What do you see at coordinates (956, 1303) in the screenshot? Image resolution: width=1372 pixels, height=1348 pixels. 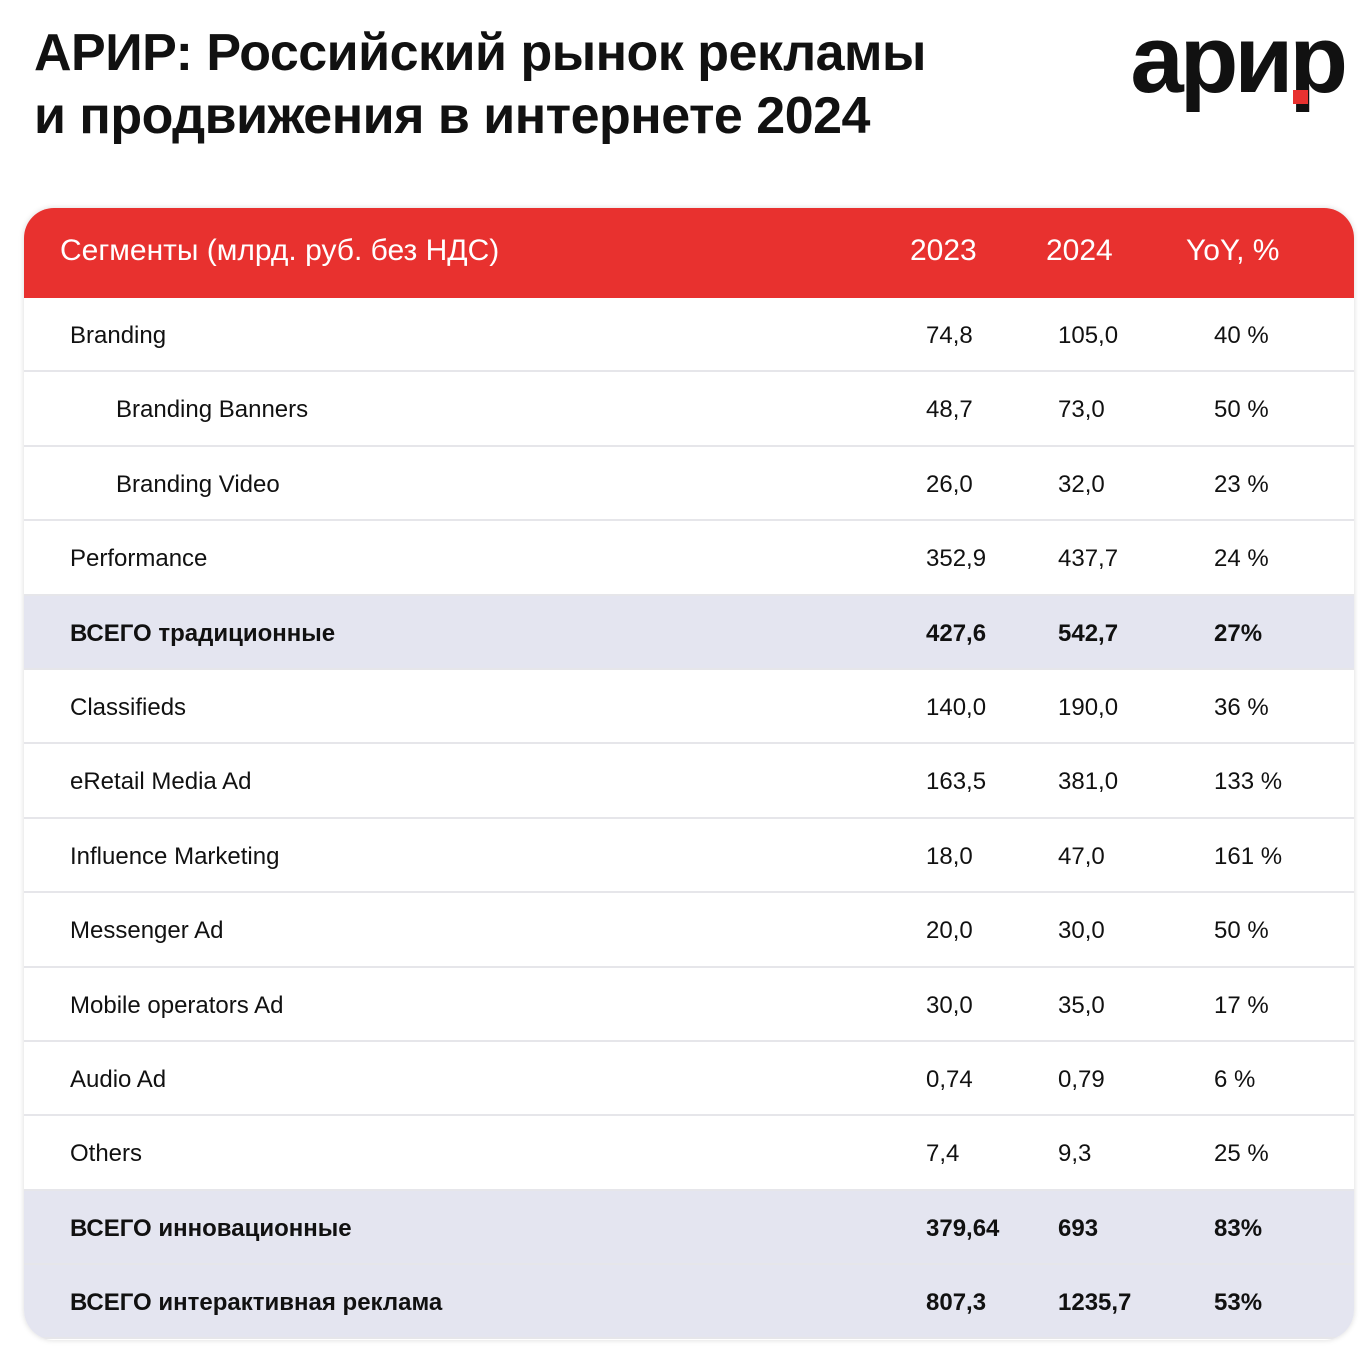 I see `cell: 807,3` at bounding box center [956, 1303].